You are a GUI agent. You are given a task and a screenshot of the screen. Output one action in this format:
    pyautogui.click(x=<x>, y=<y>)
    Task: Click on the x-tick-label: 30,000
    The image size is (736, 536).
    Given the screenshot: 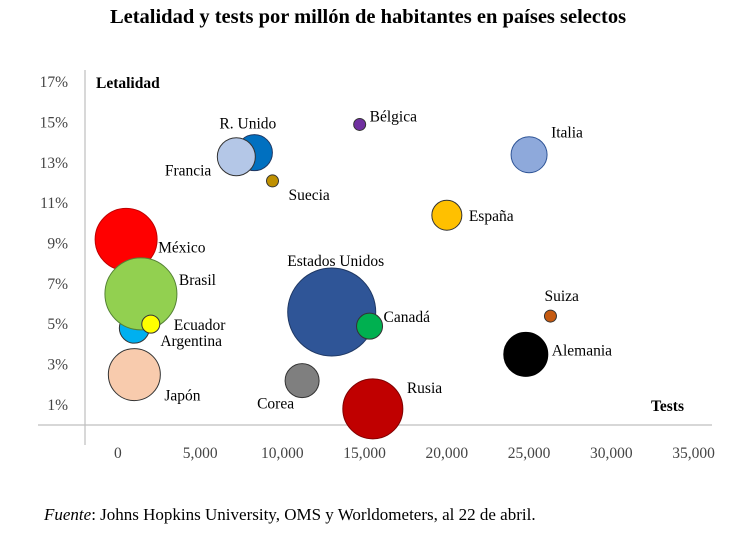 What is the action you would take?
    pyautogui.click(x=611, y=453)
    